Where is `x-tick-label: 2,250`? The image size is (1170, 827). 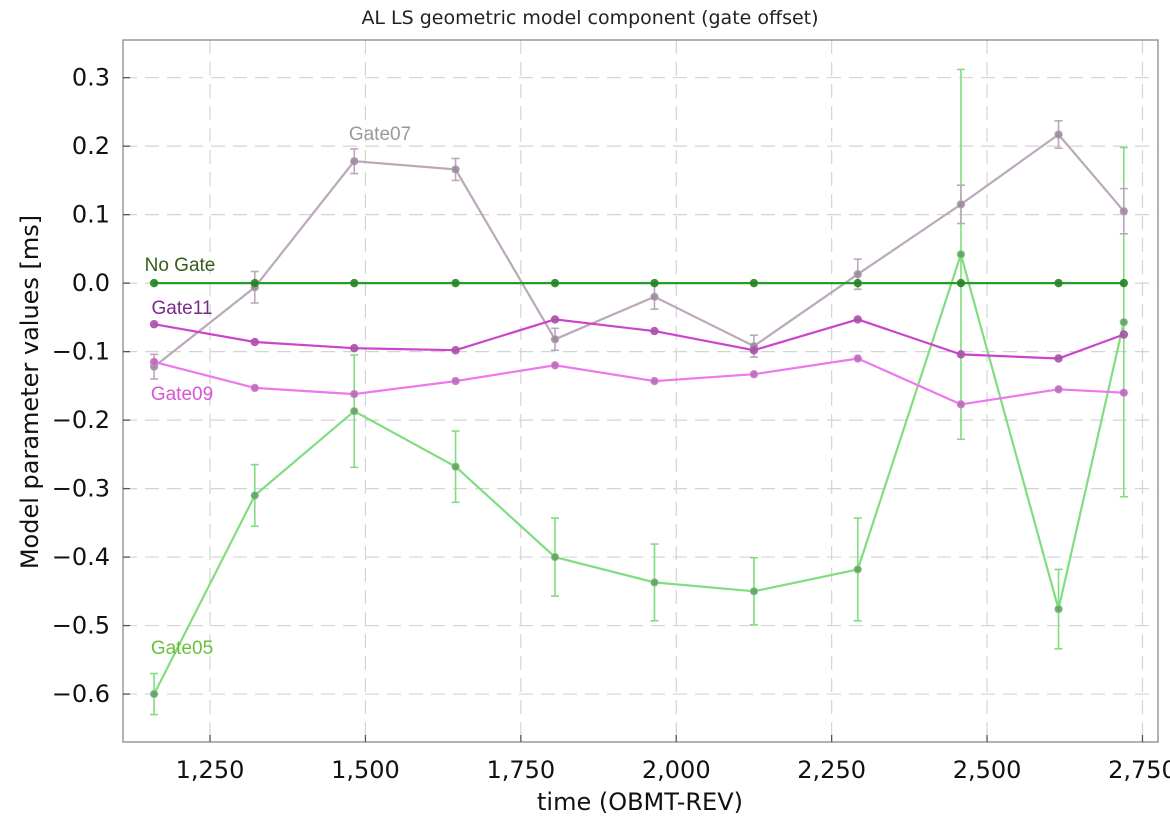 x-tick-label: 2,250 is located at coordinates (831, 770).